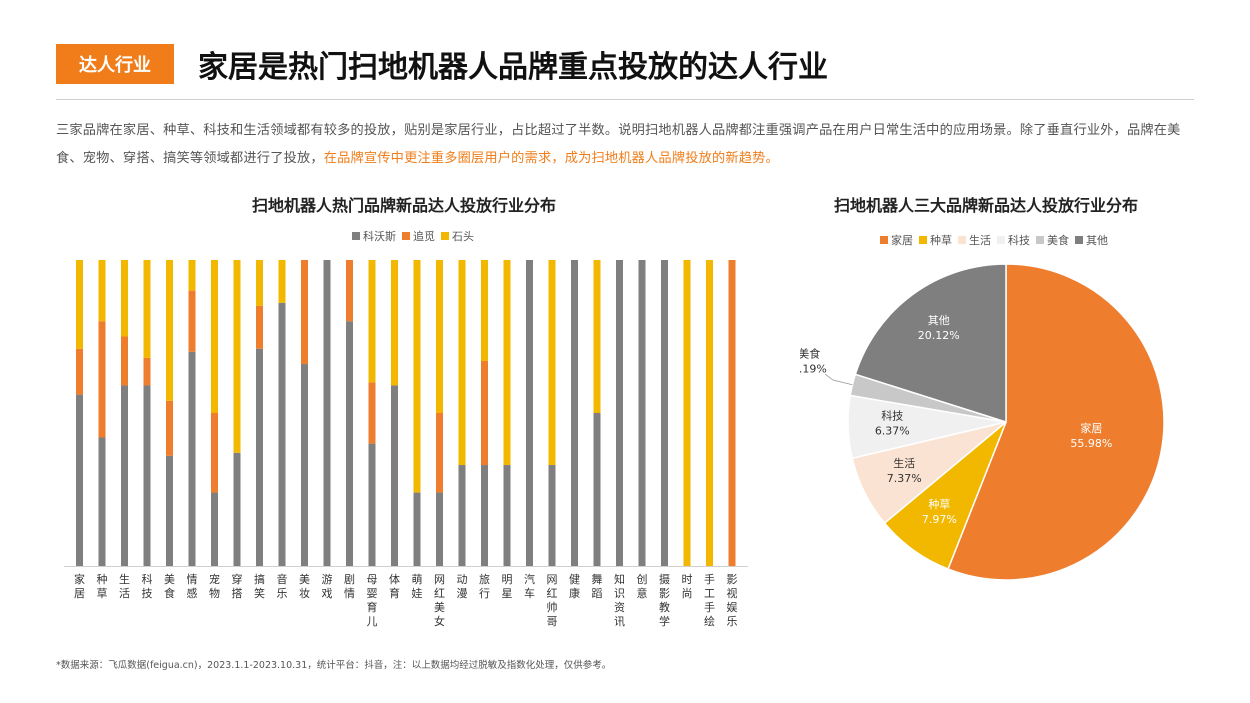 The width and height of the screenshot is (1250, 703). I want to click on x-tick-label: 美食, so click(169, 586).